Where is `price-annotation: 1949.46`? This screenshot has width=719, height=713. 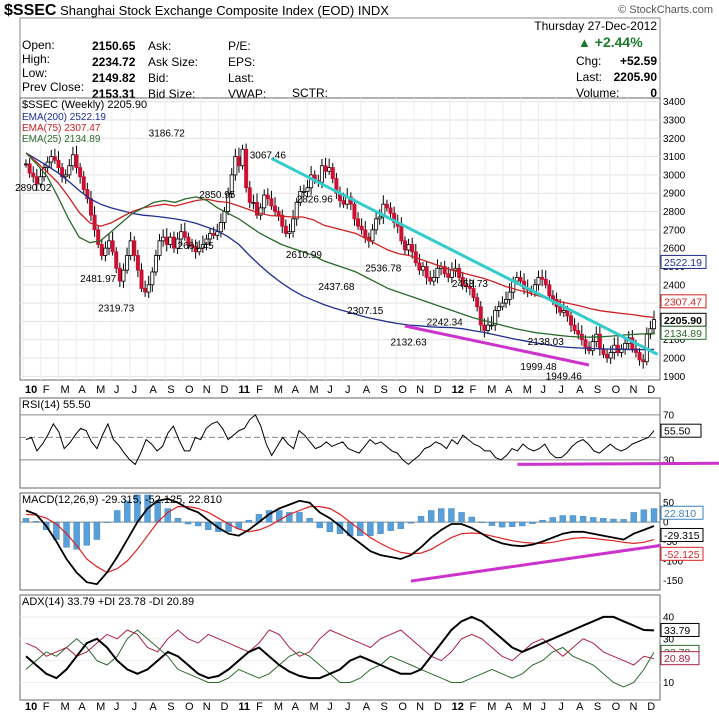 price-annotation: 1949.46 is located at coordinates (564, 376).